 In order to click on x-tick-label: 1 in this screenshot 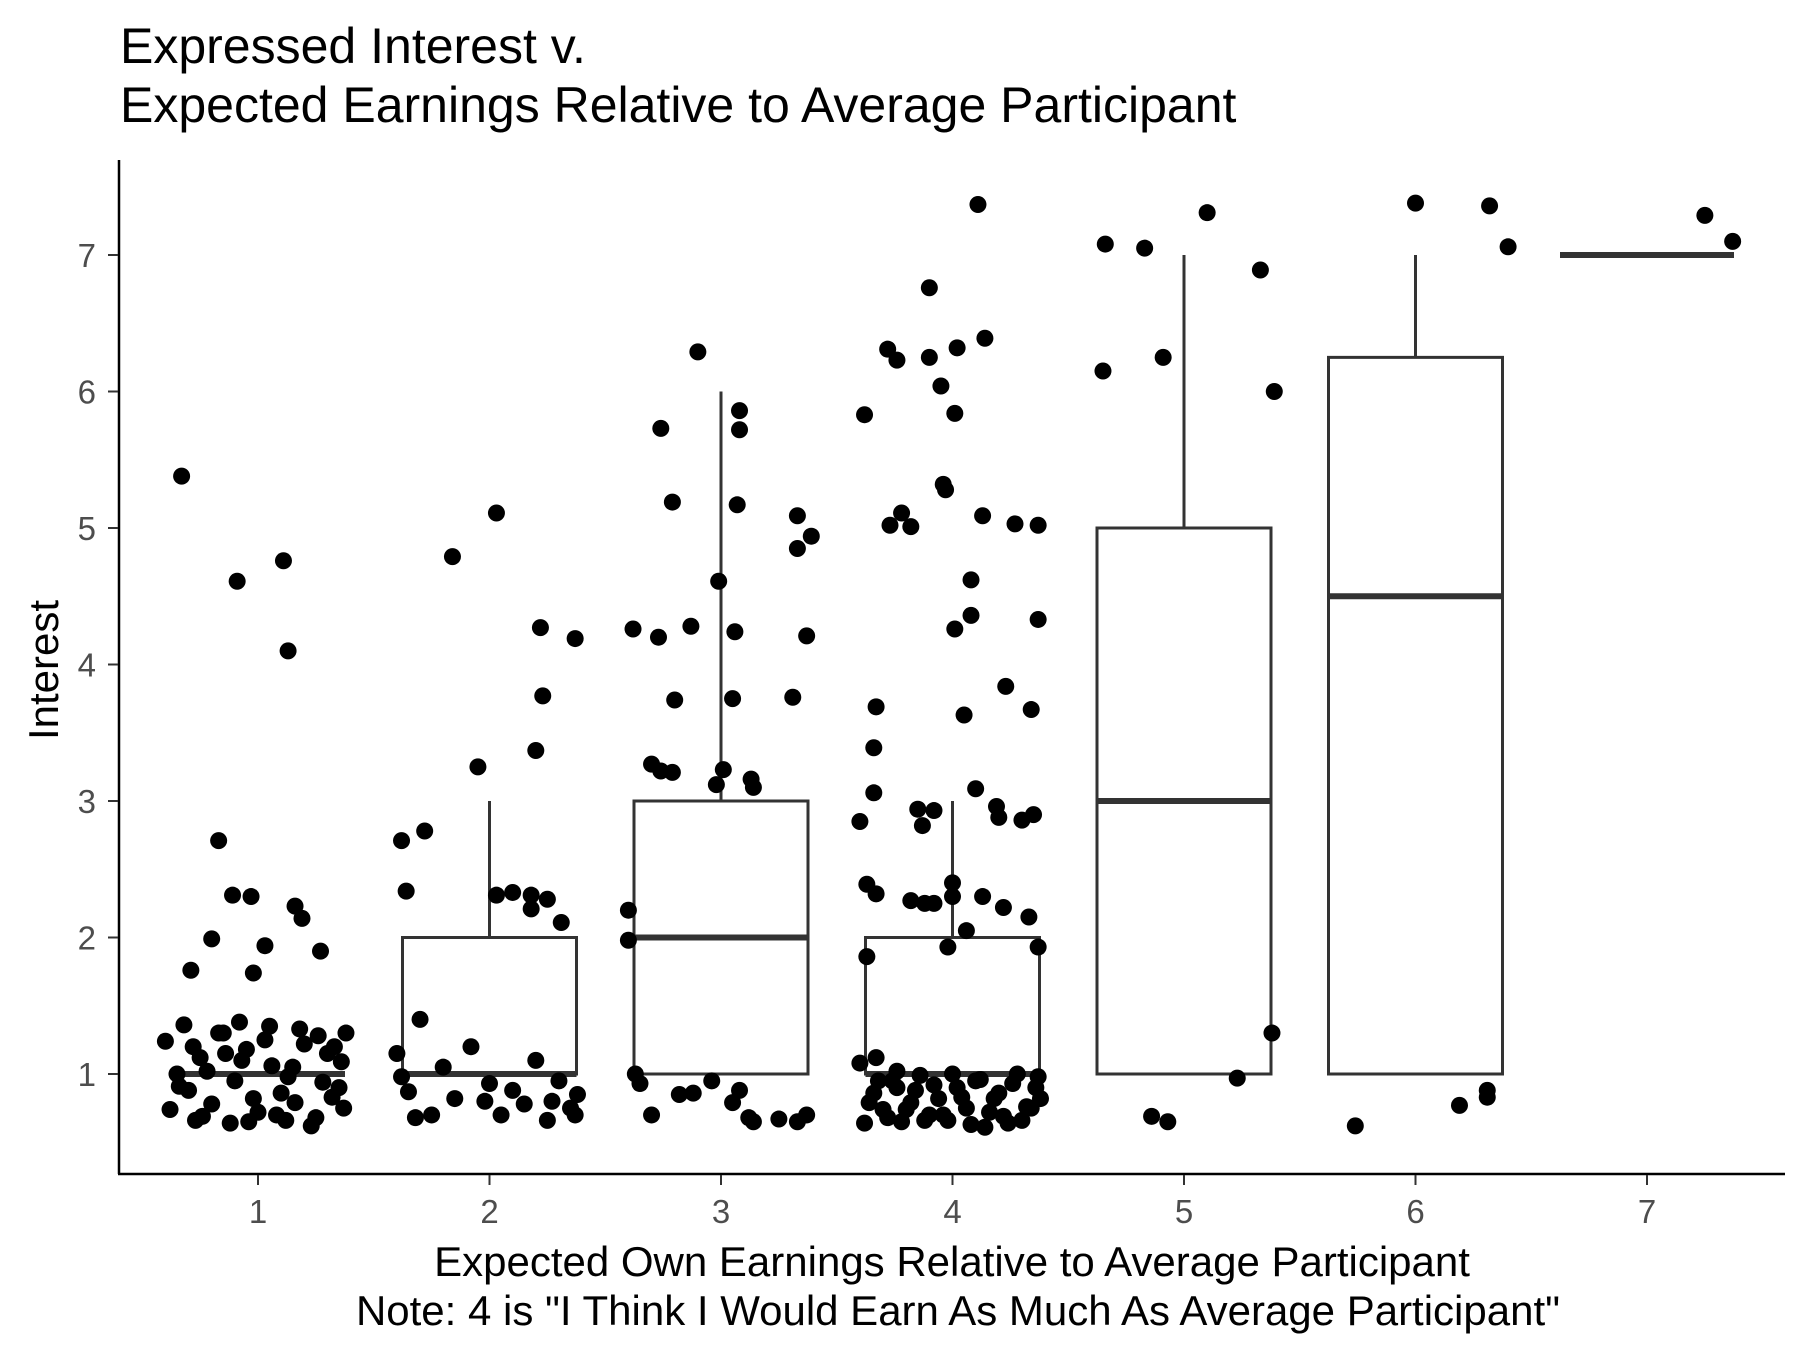, I will do `click(258, 1211)`.